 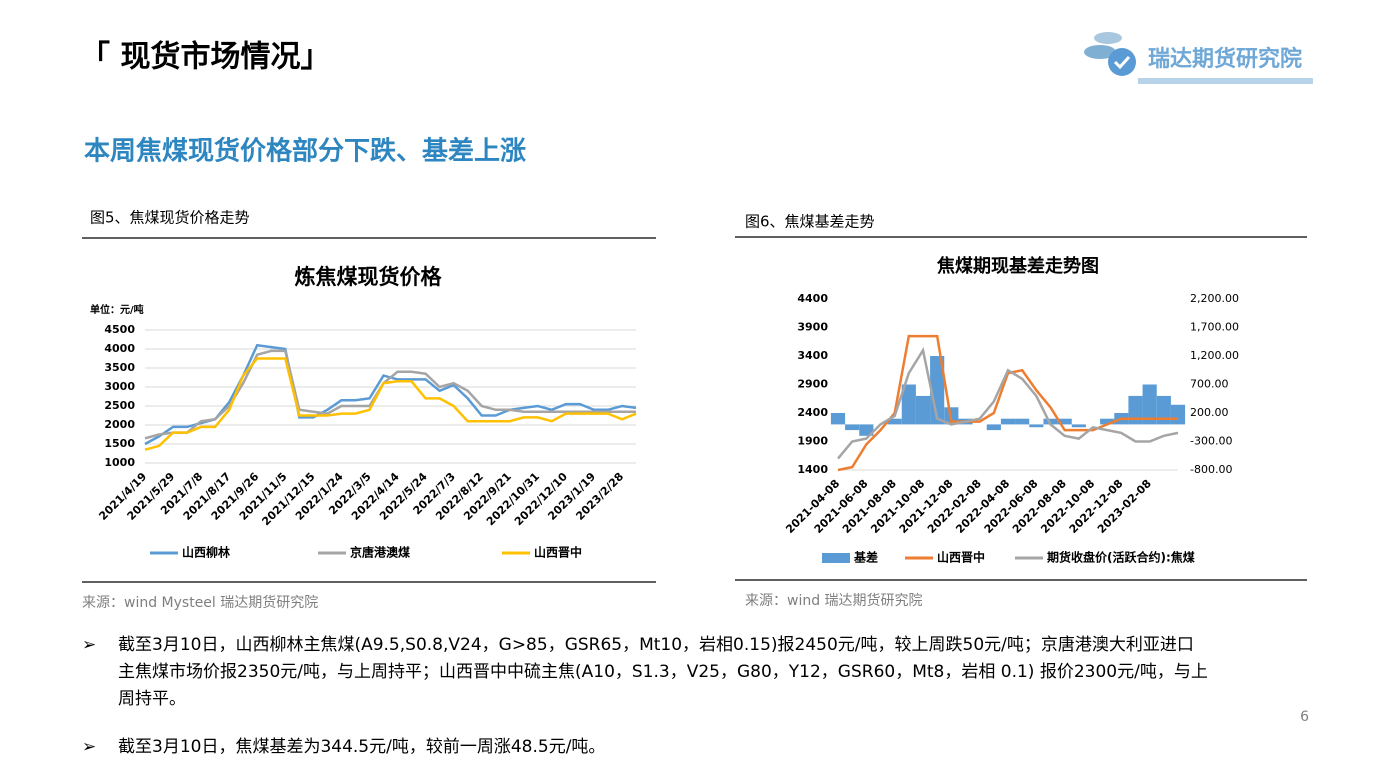 I want to click on y-tick-label: 3500, so click(x=119, y=367).